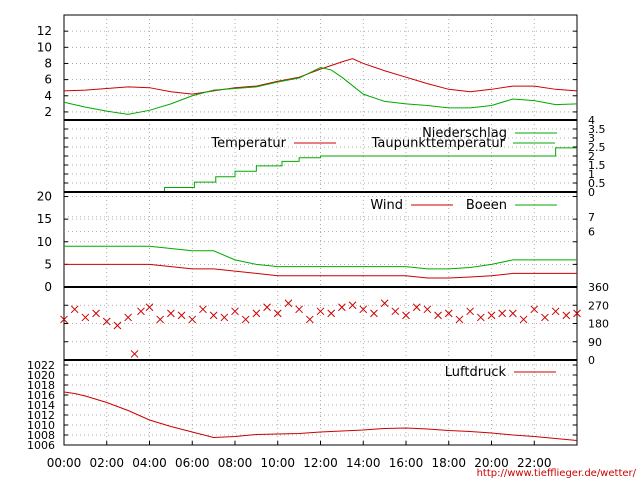 This screenshot has width=640, height=480. What do you see at coordinates (41, 385) in the screenshot?
I see `pressure-ytick-label: 1018` at bounding box center [41, 385].